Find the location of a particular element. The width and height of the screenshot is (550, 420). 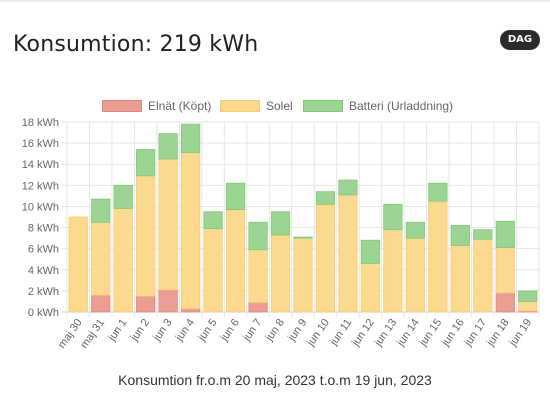

page-title: Konsumtion: 219 kWh is located at coordinates (136, 44).